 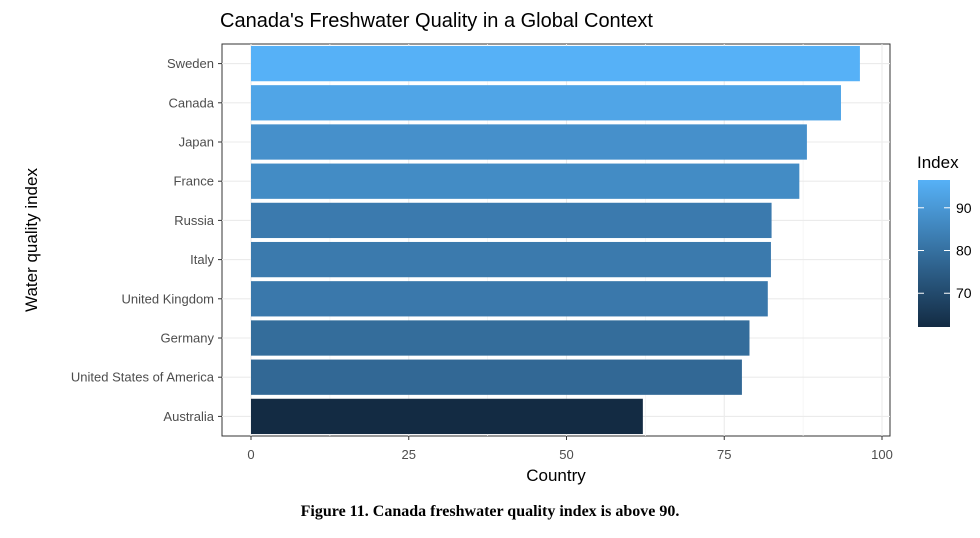 I want to click on y-axis-label: Water quality index, so click(x=31, y=240).